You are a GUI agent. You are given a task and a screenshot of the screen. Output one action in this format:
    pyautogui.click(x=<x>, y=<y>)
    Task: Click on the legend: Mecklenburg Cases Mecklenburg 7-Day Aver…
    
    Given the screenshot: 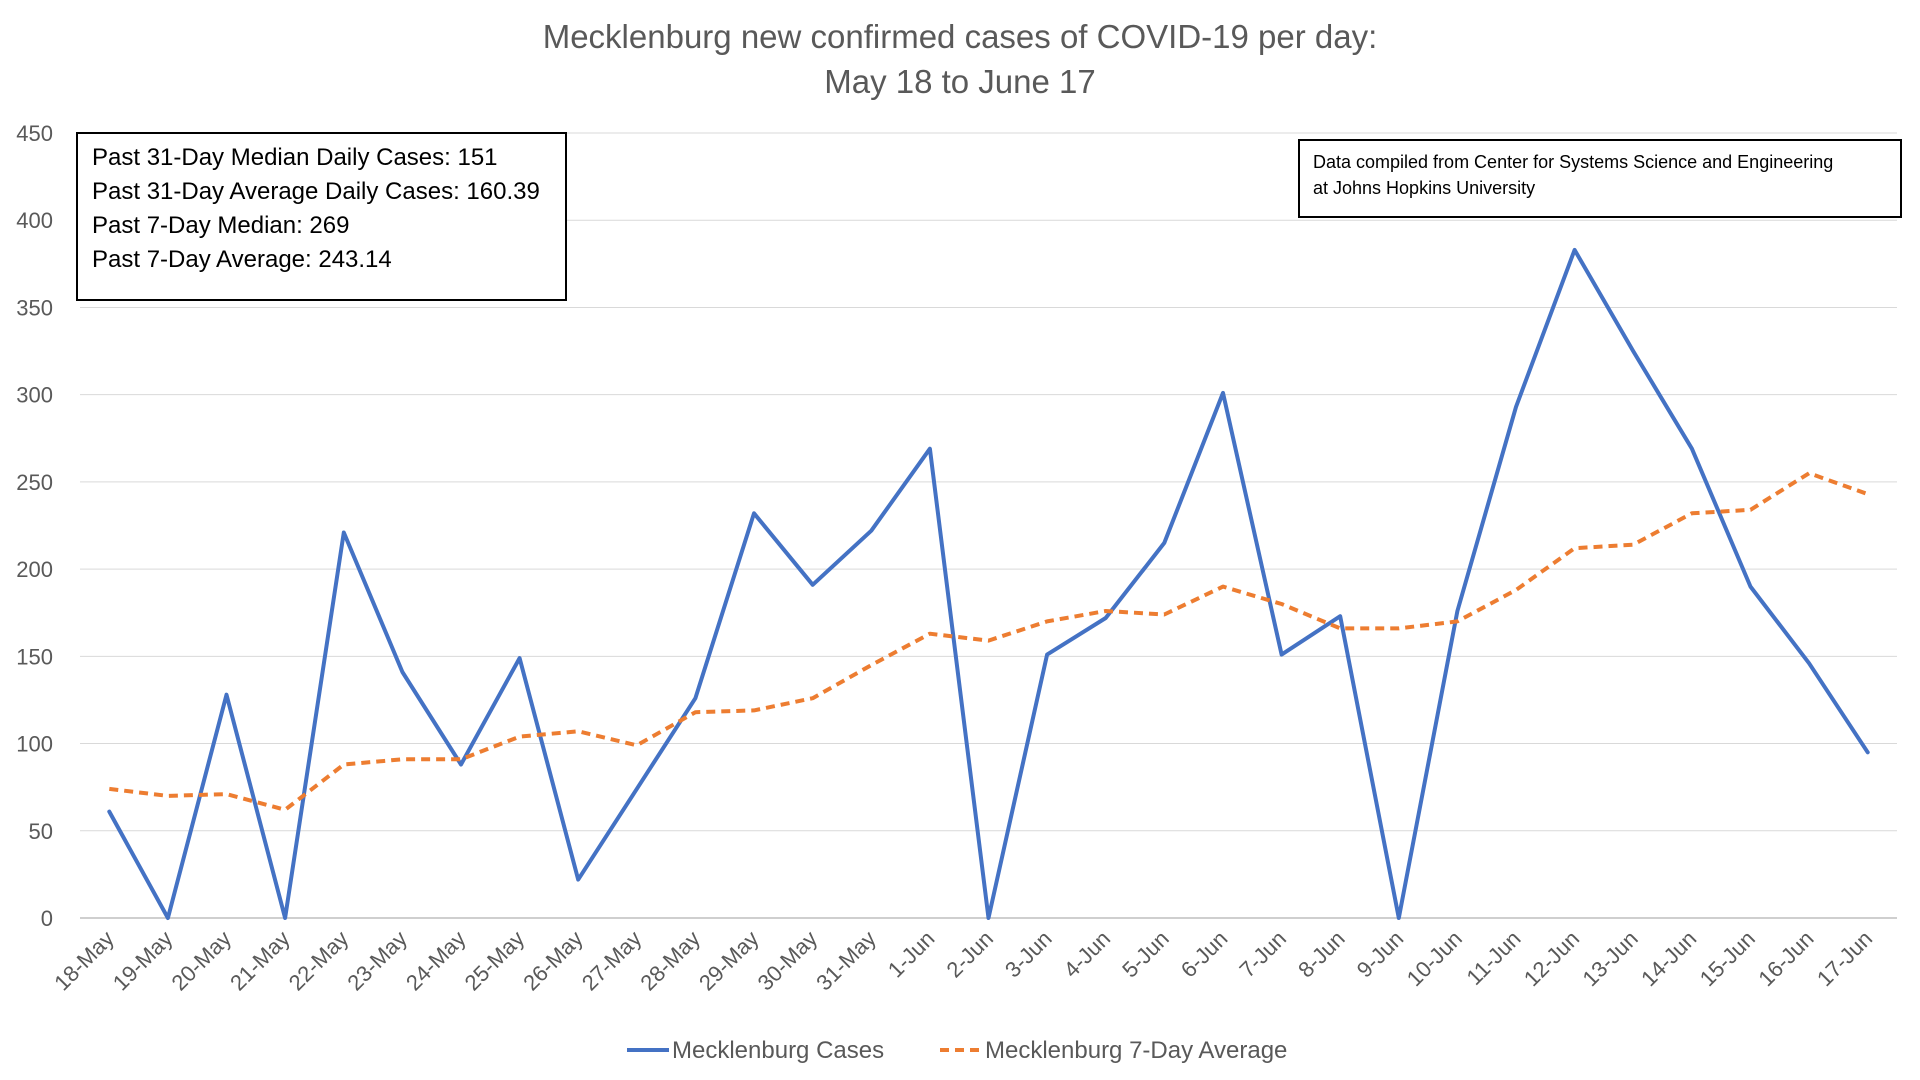 What is the action you would take?
    pyautogui.click(x=957, y=1050)
    